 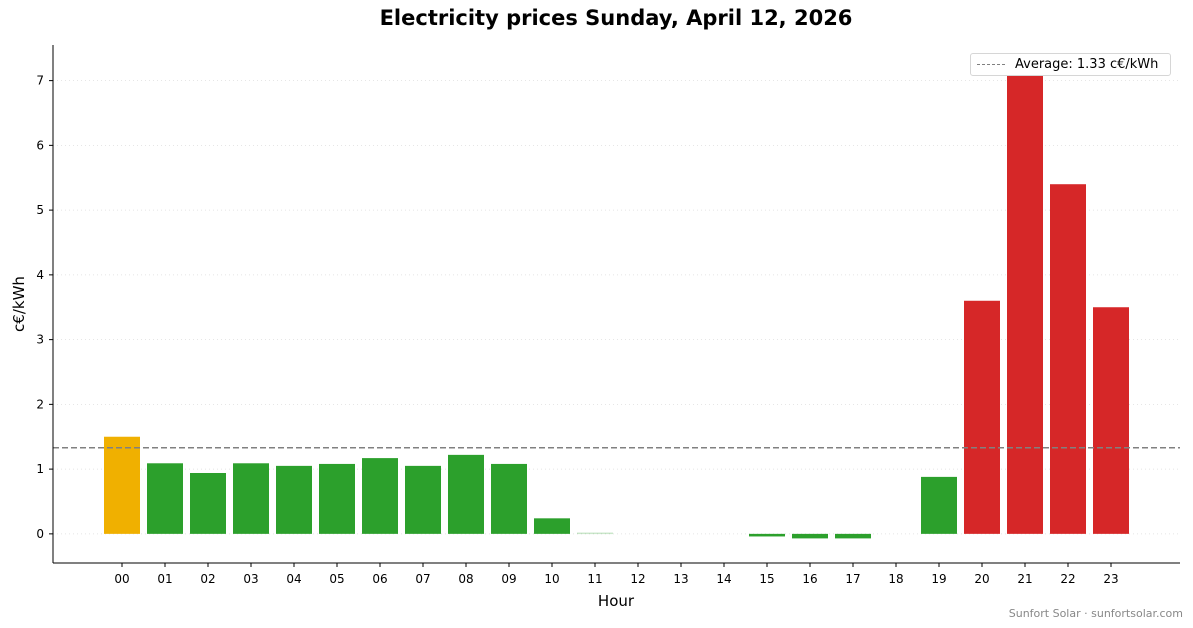 What do you see at coordinates (164, 579) in the screenshot?
I see `x-tick-label: 01` at bounding box center [164, 579].